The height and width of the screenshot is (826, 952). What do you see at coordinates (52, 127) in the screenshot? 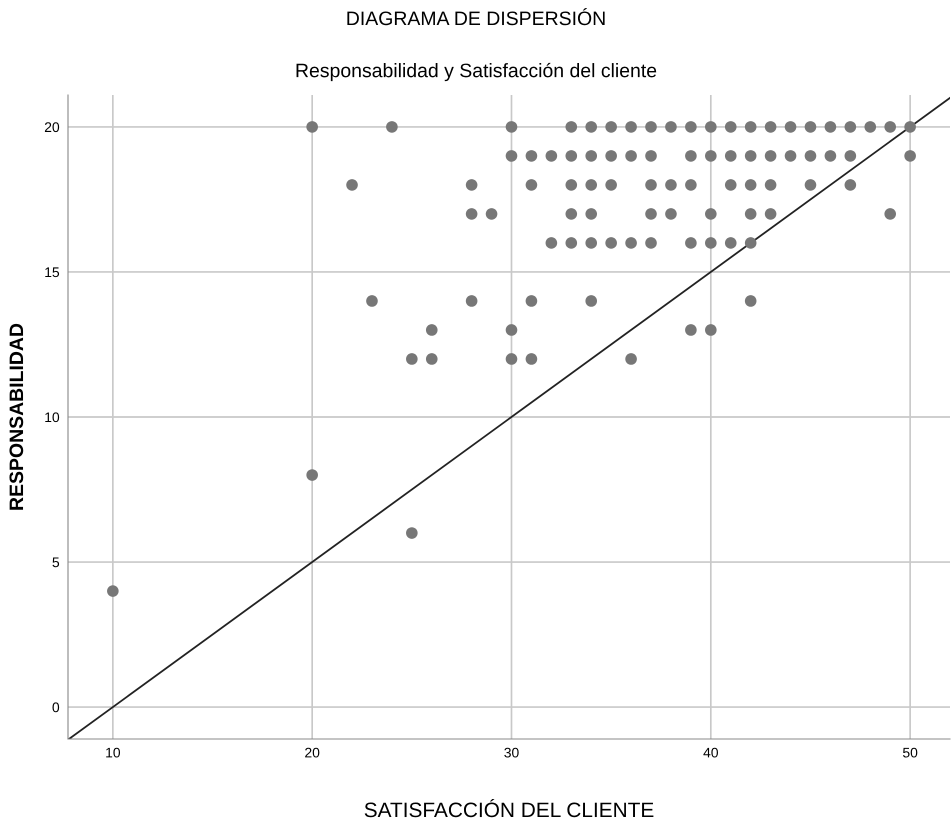
I see `y-tick-label: 20` at bounding box center [52, 127].